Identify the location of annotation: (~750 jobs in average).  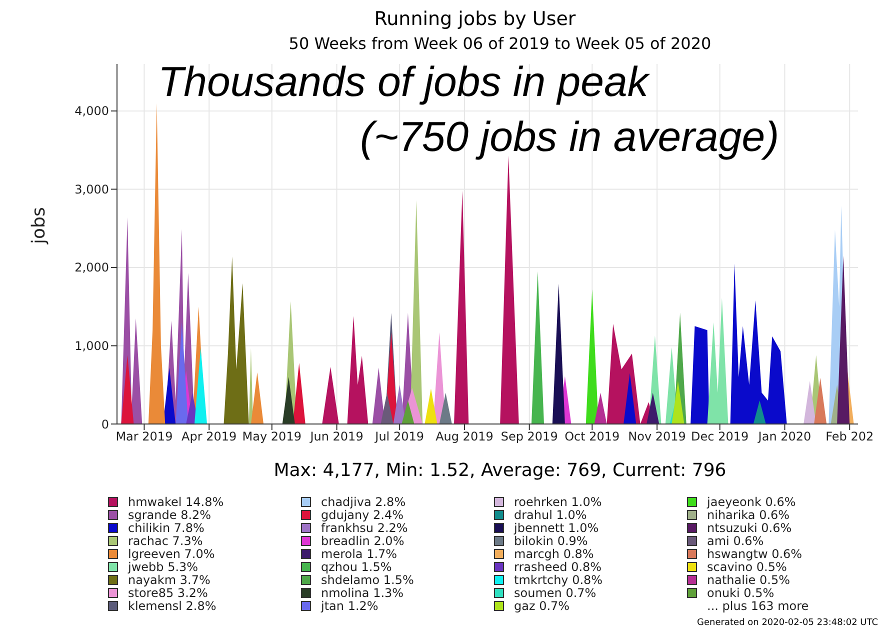
(570, 137).